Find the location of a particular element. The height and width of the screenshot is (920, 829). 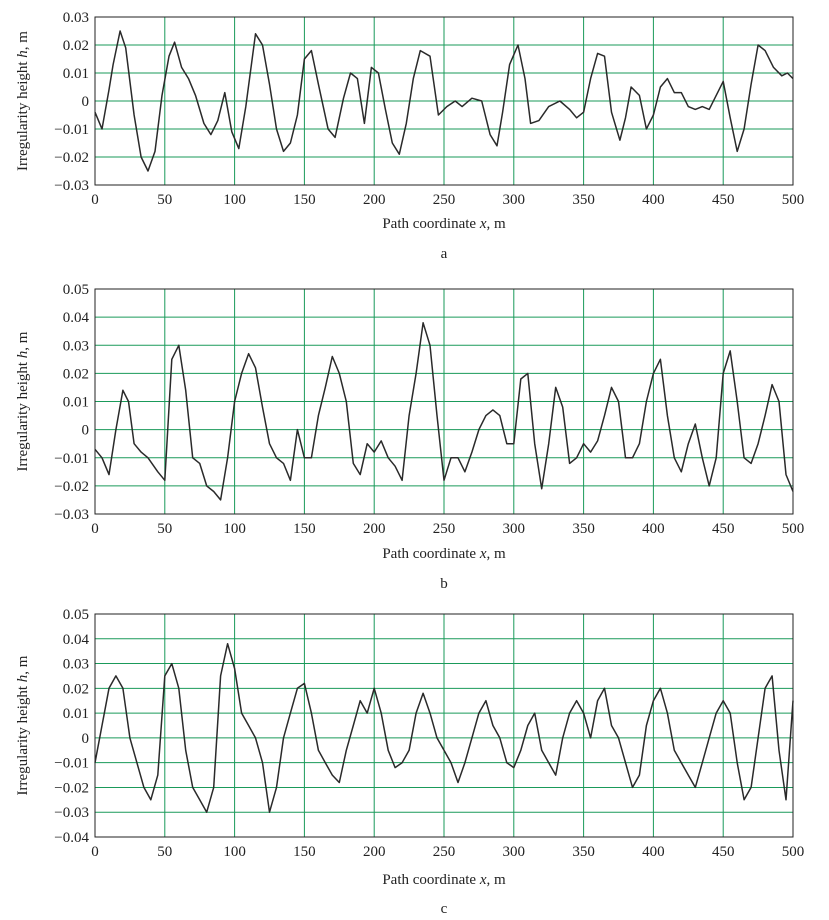

y-tick-label: −0.04 is located at coordinates (71, 838).